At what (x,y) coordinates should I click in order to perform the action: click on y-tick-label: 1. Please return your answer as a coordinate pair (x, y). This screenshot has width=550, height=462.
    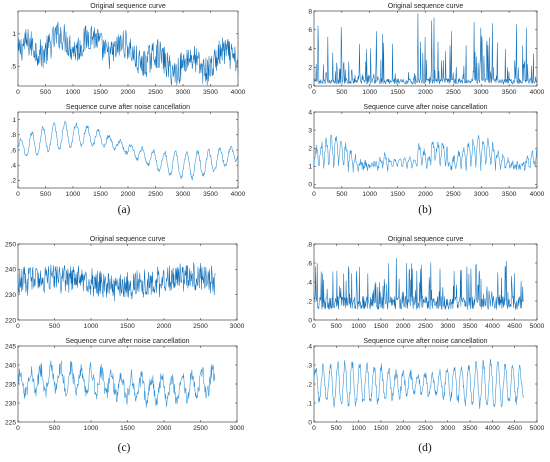
    Looking at the image, I should click on (14, 120).